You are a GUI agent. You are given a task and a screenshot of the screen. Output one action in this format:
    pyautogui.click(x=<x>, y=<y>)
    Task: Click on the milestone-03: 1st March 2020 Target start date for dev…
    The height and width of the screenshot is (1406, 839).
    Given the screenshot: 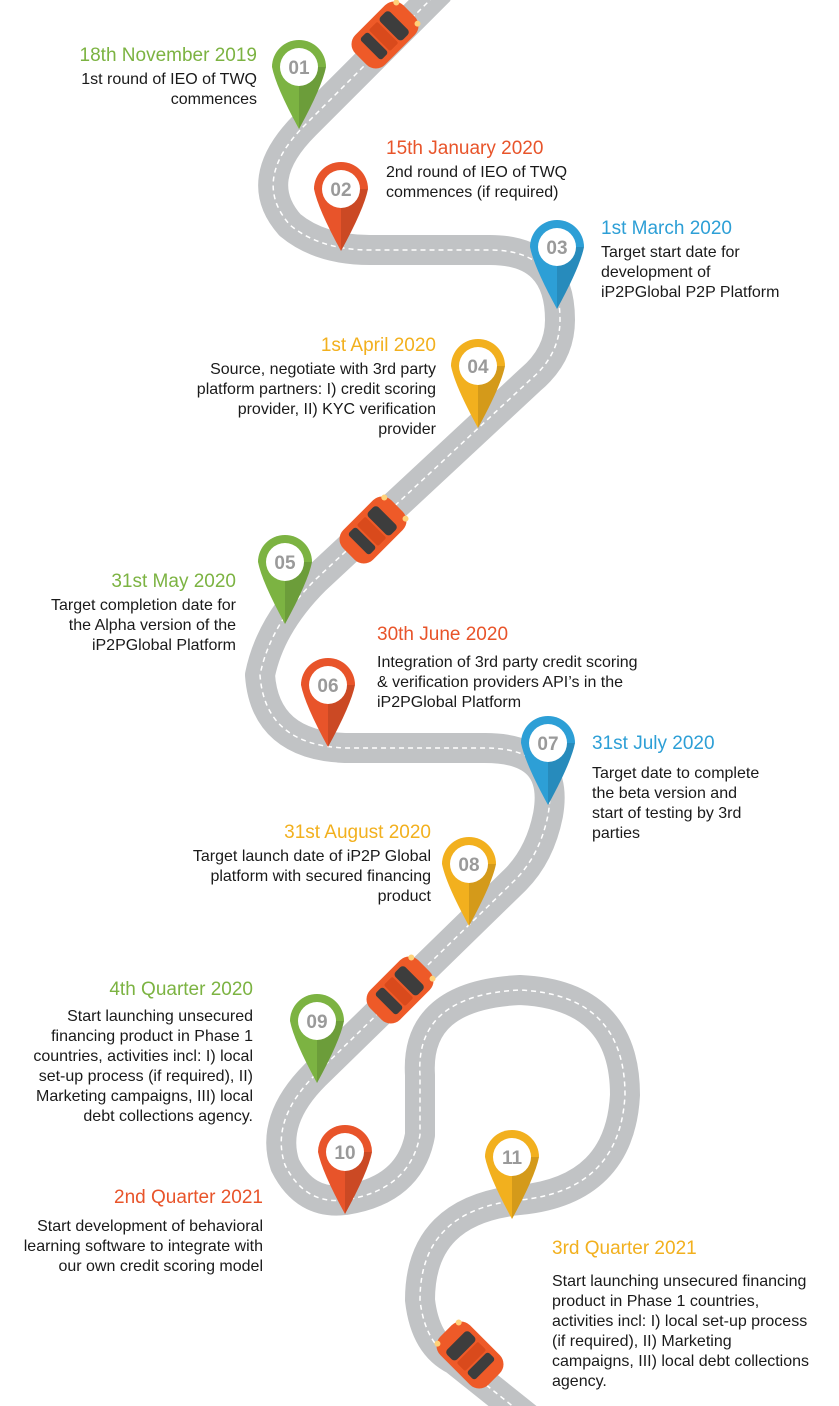 What is the action you would take?
    pyautogui.click(x=690, y=260)
    